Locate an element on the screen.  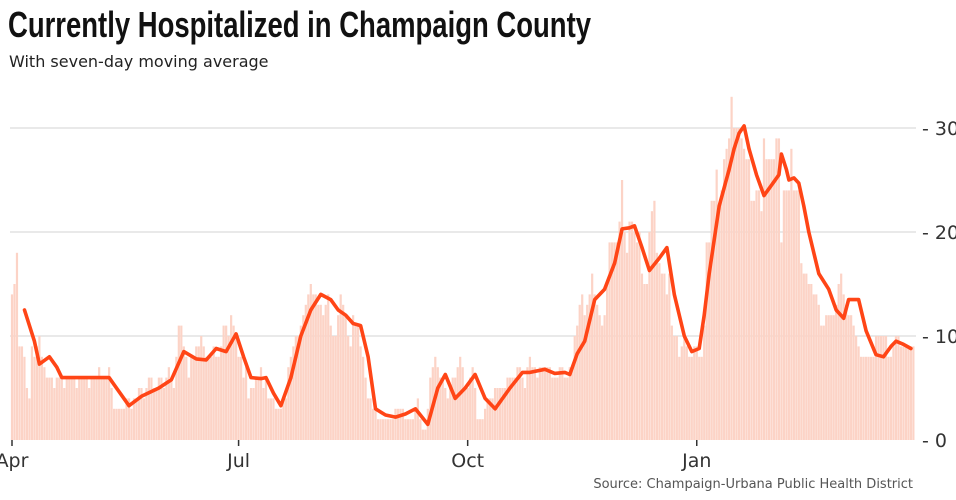
x-tick-label: Oct is located at coordinates (467, 461).